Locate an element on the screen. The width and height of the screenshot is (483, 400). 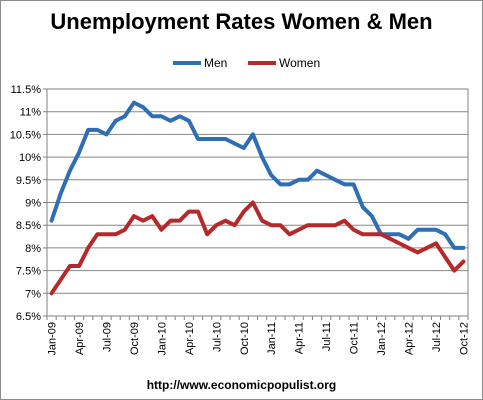
x-tick-label: Jul-11 is located at coordinates (327, 336).